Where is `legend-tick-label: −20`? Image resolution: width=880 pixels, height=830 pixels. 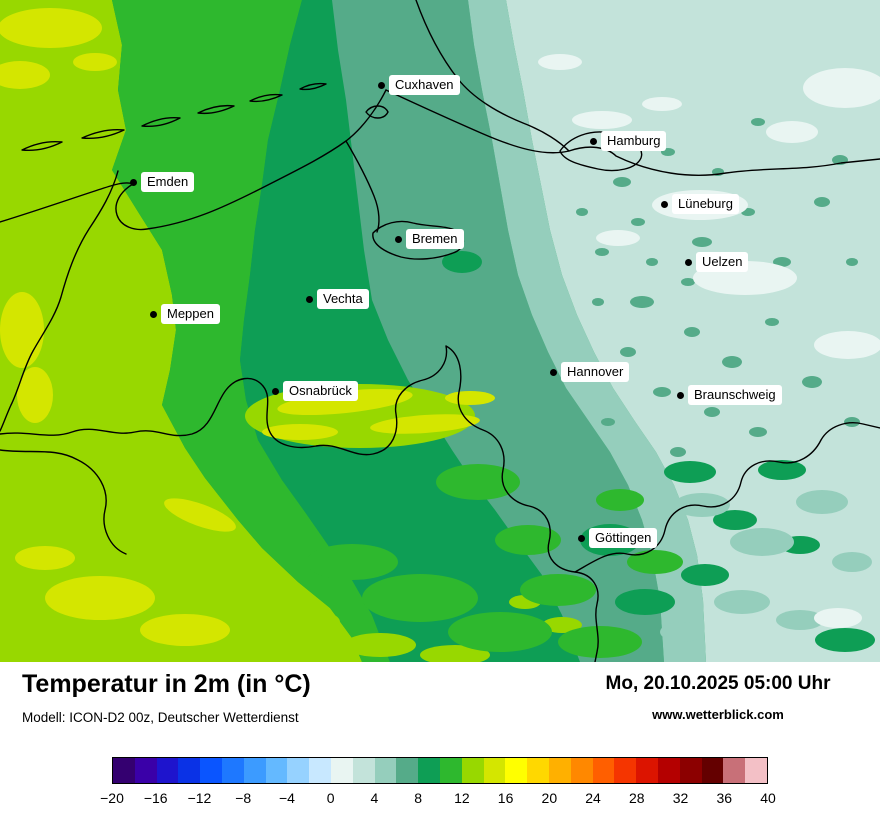
legend-tick-label: −20 is located at coordinates (112, 798).